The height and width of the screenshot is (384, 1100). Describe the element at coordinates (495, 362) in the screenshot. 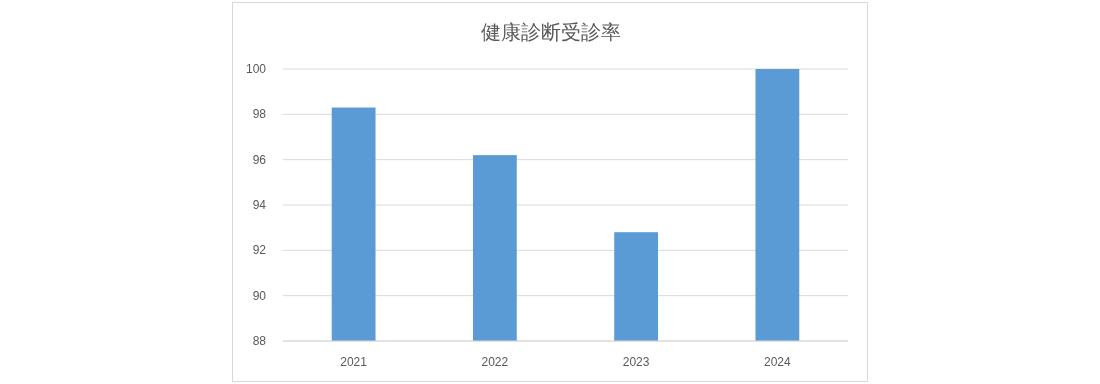

I see `x-tick-label: 2022` at that location.